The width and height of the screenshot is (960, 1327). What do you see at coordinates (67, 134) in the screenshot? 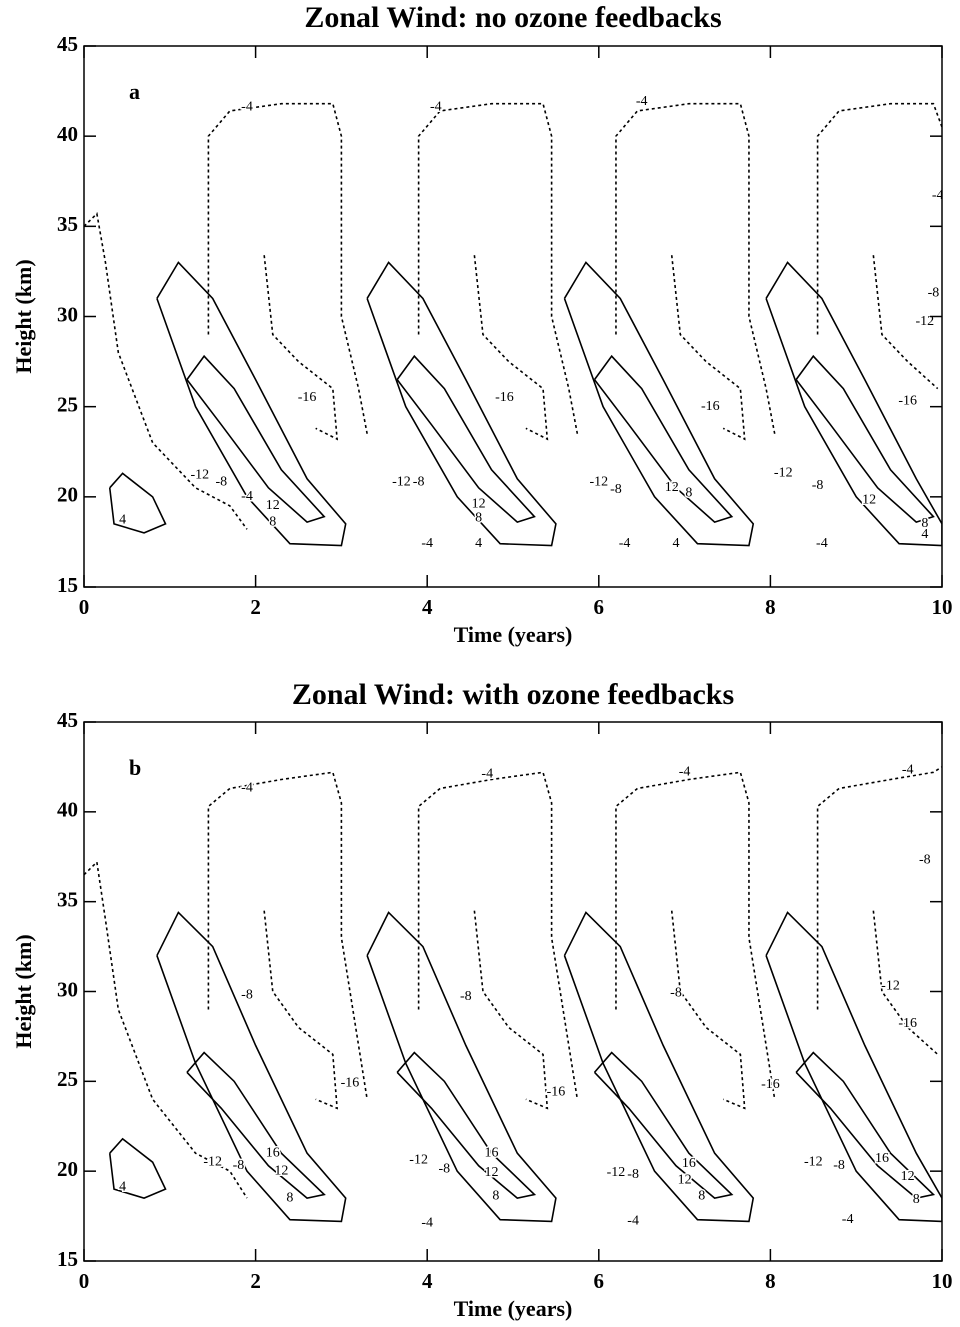
I see `y-tick-label: 40` at bounding box center [67, 134].